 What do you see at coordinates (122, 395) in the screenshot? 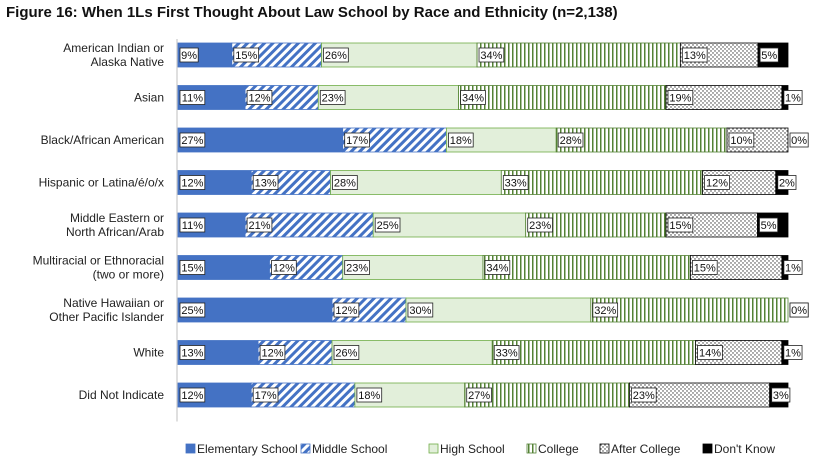
I see `category-label: Did Not Indicate` at bounding box center [122, 395].